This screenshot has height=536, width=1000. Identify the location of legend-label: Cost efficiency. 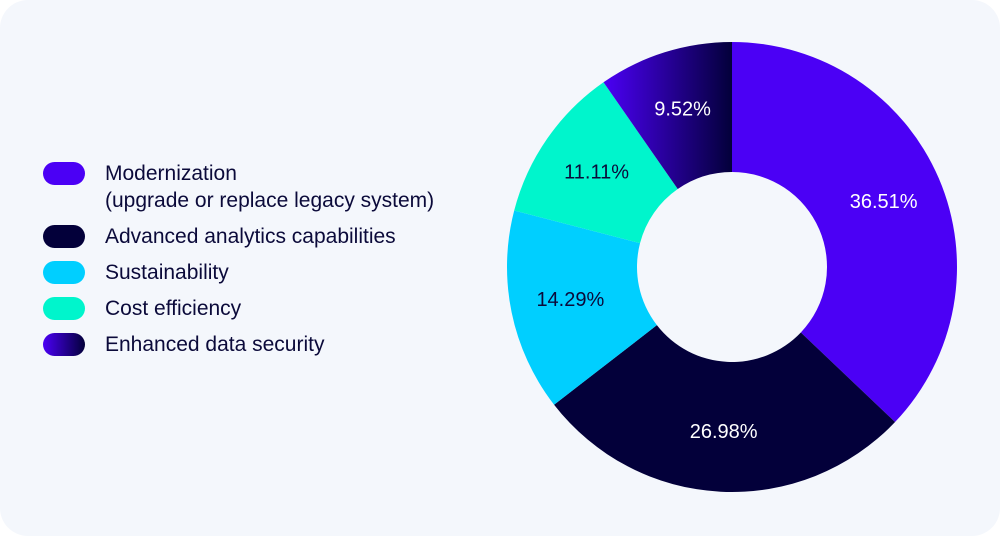
(173, 308).